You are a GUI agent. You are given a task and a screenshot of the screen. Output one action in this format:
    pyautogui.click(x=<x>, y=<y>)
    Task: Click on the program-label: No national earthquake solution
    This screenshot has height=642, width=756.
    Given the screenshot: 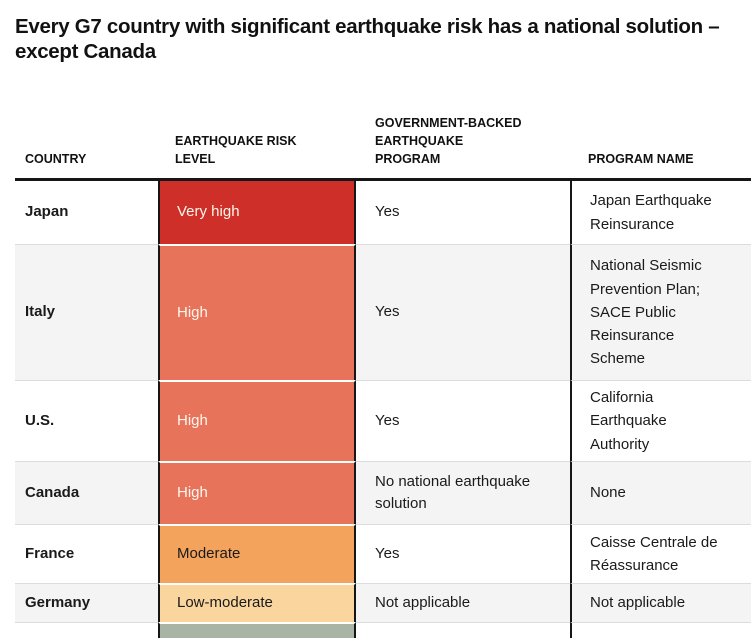 What is the action you would take?
    pyautogui.click(x=453, y=492)
    